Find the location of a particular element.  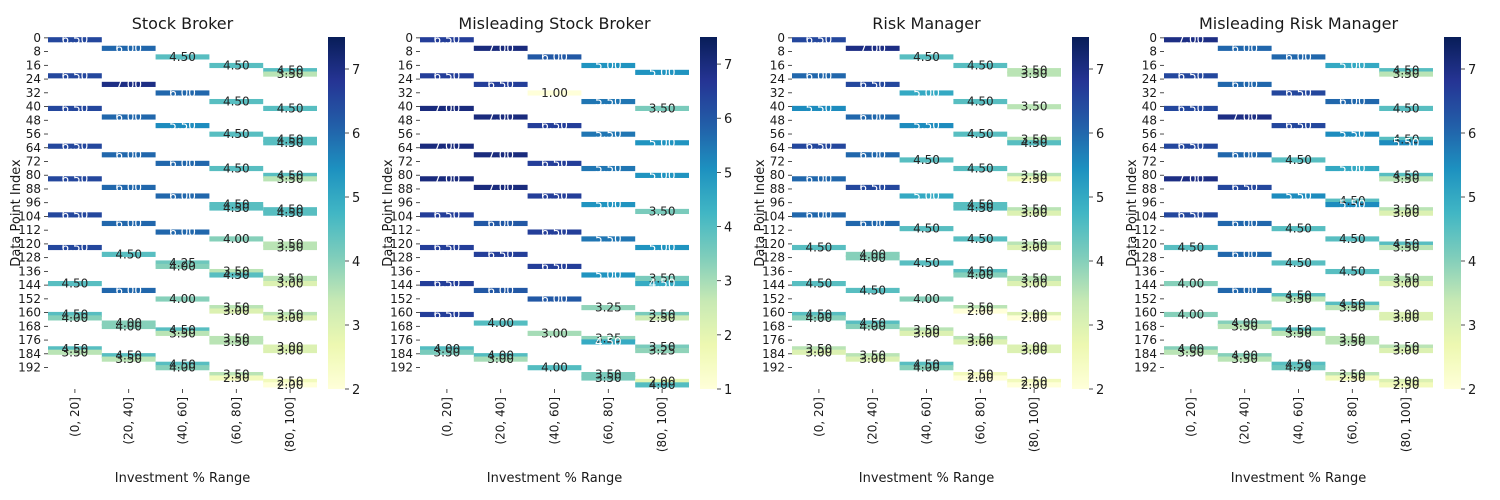

cell-value-label: 2.50 is located at coordinates (662, 318).